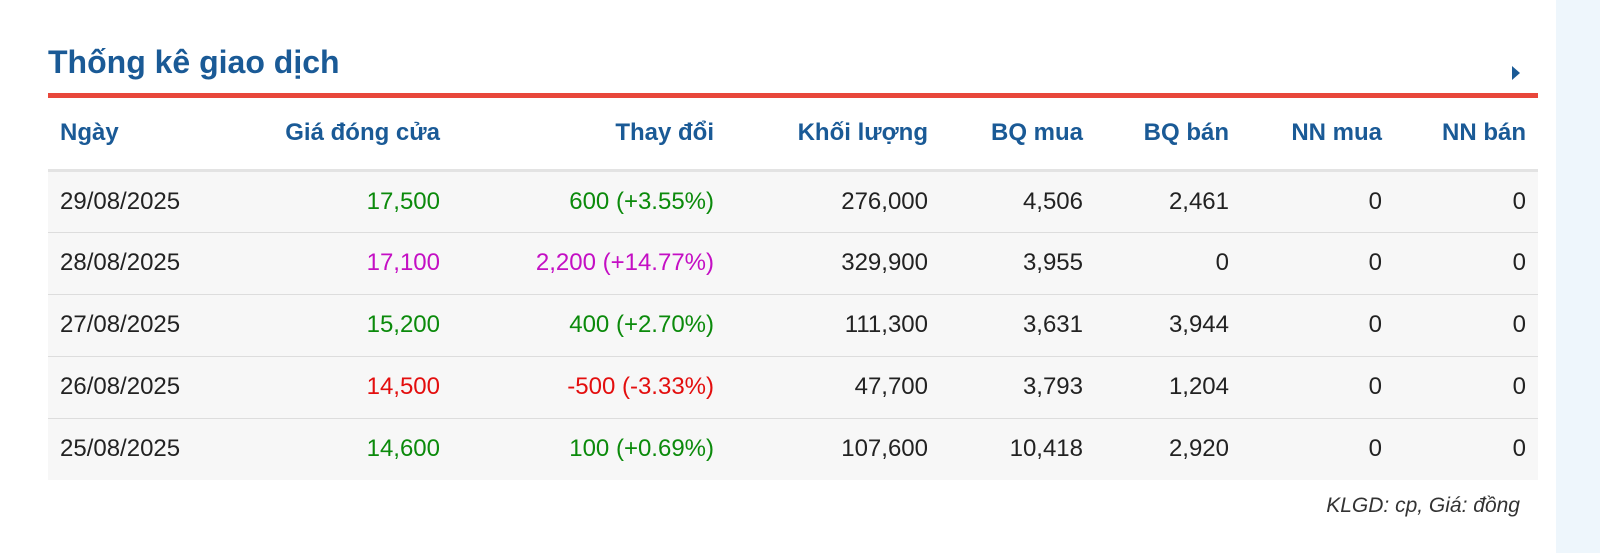 This screenshot has height=553, width=1600. Describe the element at coordinates (793, 64) in the screenshot. I see `panel-header: Thống kê giao dịch` at that location.